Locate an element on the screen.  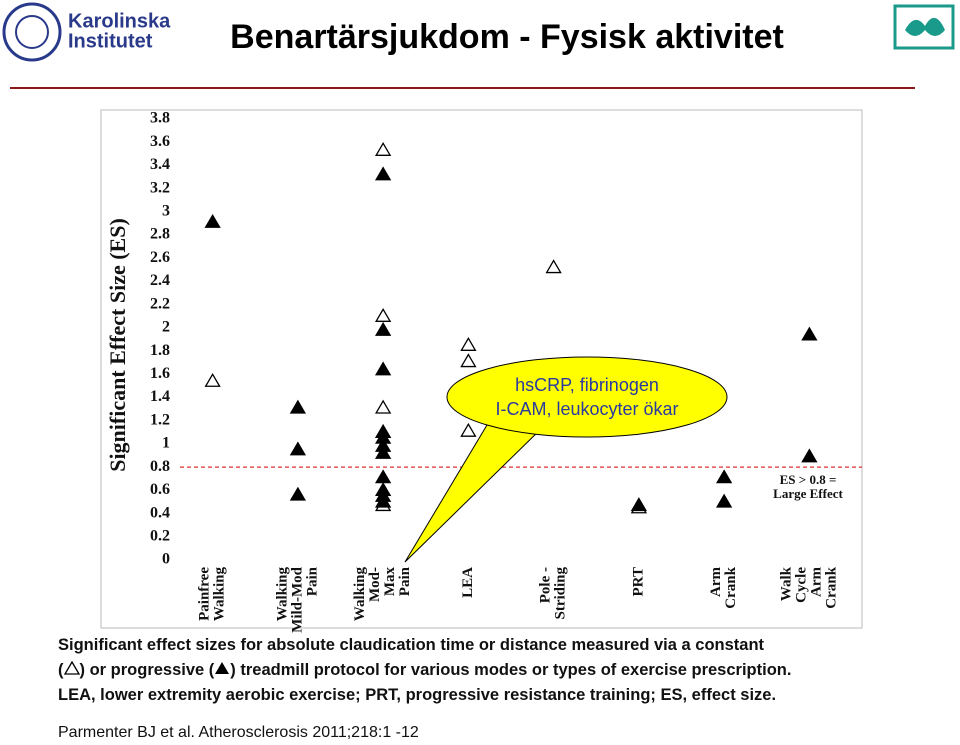
y-tick-label: 1 is located at coordinates (166, 443).